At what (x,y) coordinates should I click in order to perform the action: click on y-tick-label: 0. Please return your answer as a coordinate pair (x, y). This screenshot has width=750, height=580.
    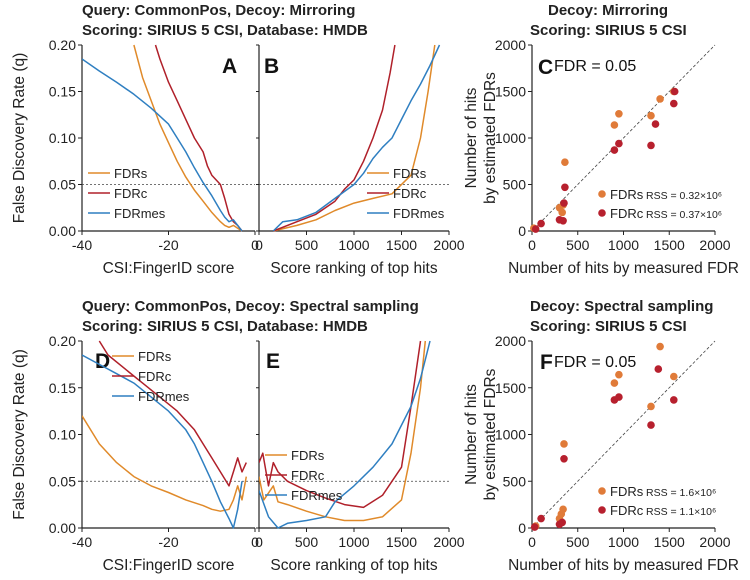
    Looking at the image, I should click on (522, 231).